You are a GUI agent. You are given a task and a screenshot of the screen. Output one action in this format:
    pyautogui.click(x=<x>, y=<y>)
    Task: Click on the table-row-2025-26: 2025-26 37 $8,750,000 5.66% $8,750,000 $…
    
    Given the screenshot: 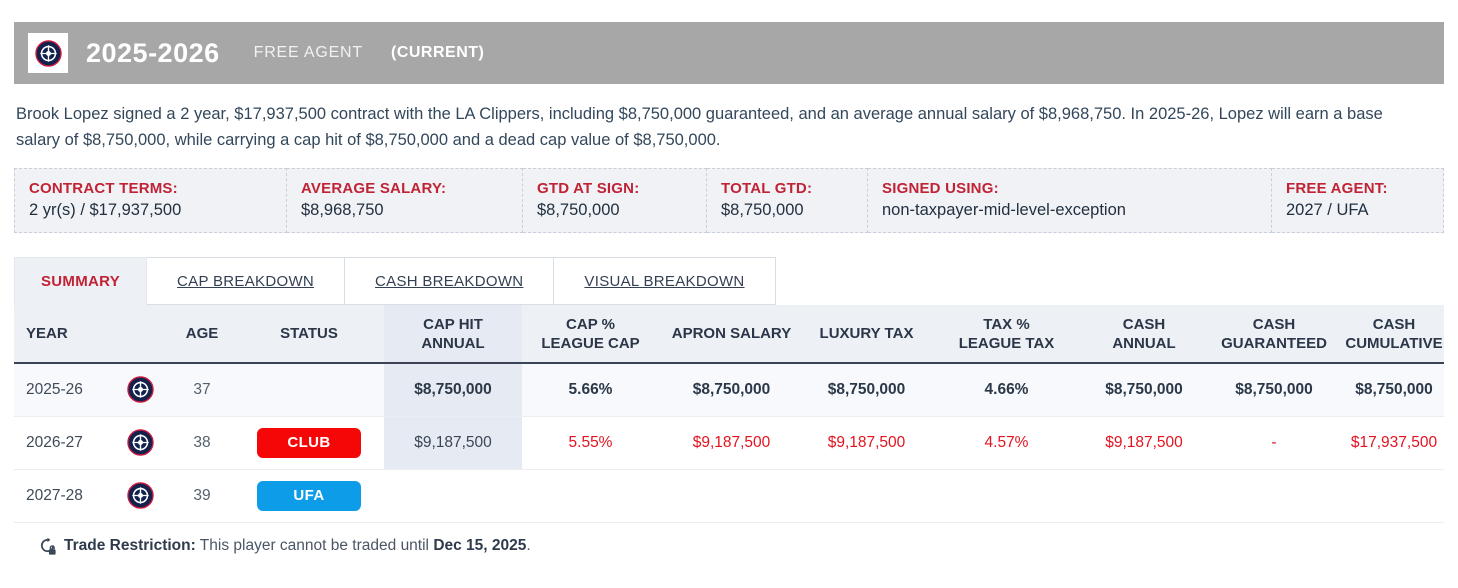 What is the action you would take?
    pyautogui.click(x=729, y=389)
    